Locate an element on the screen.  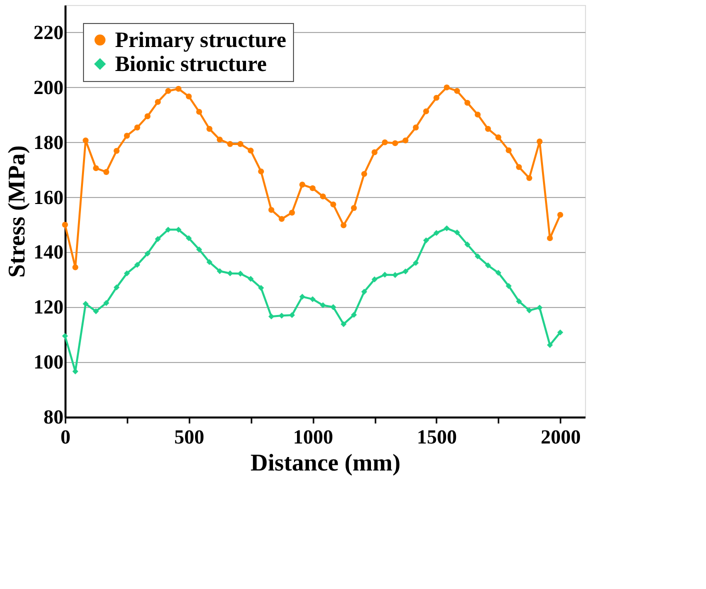
y-tick-label: 100 is located at coordinates (49, 363).